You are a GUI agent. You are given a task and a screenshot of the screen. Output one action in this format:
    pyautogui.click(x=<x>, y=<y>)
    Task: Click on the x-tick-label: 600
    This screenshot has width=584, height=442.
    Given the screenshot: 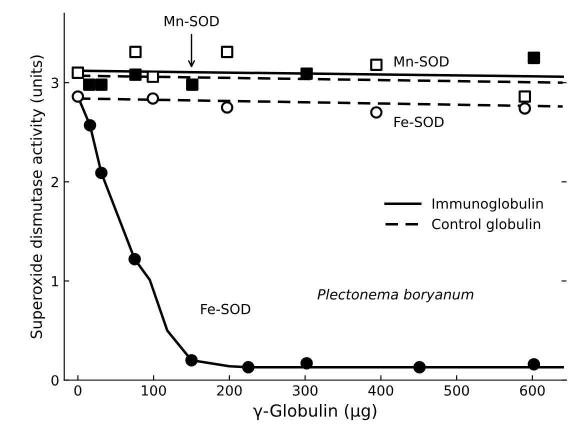 What is the action you would take?
    pyautogui.click(x=532, y=390)
    